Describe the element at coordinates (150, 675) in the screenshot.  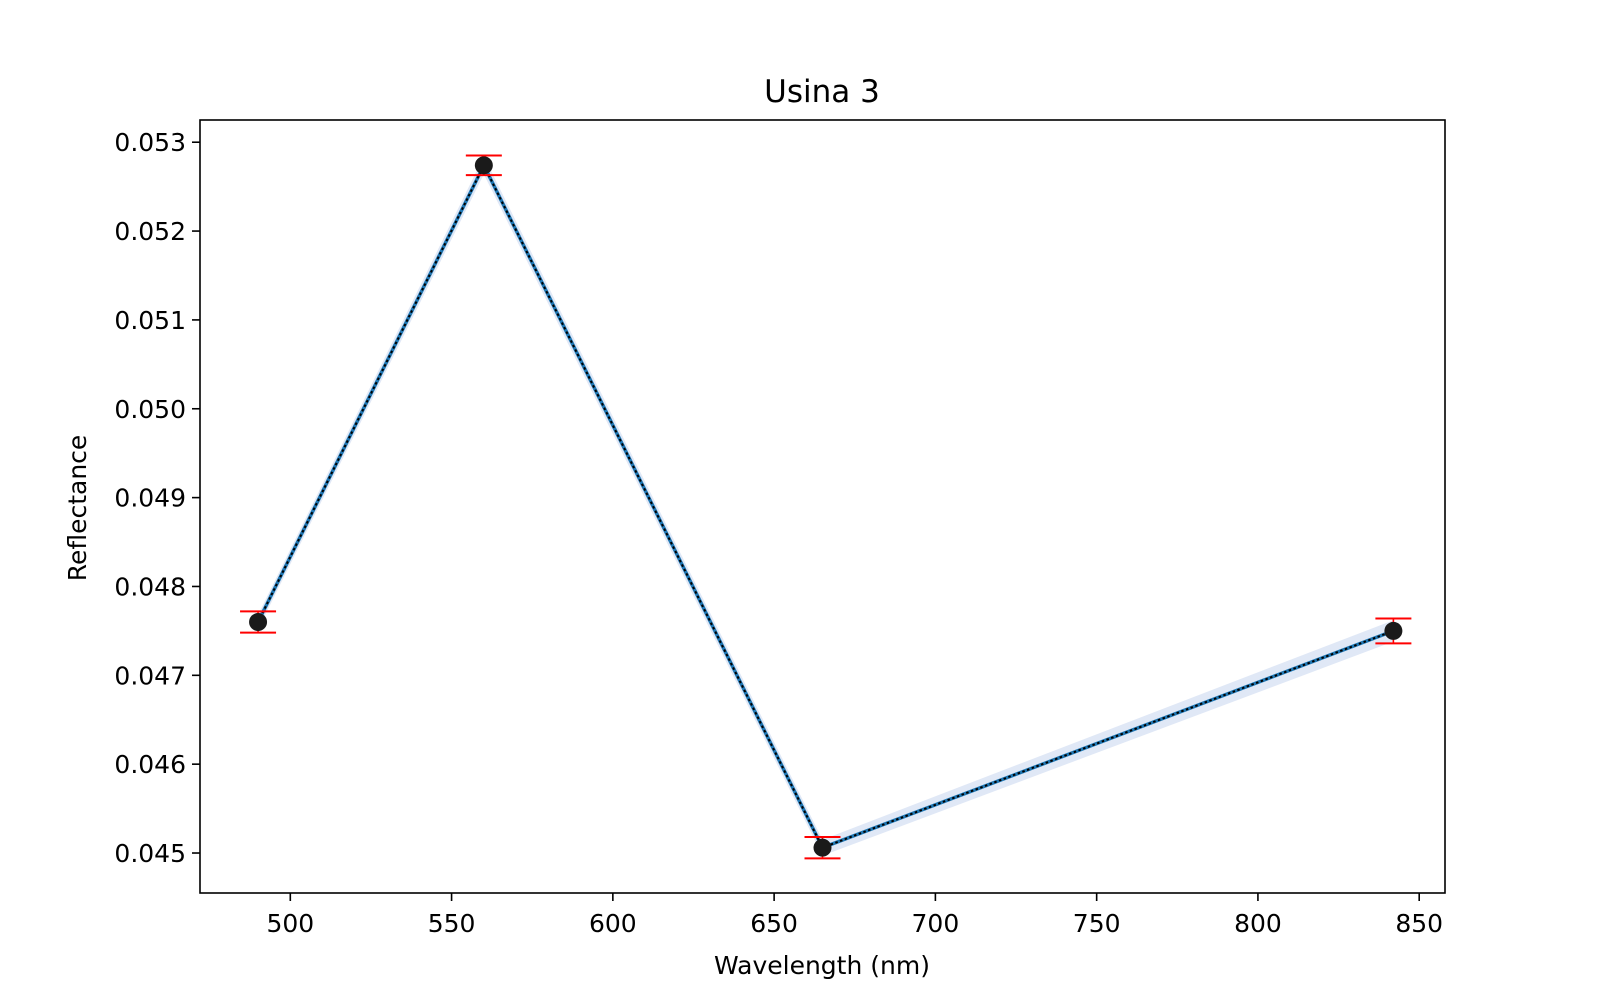
I see `y-tick-label: 0.047` at that location.